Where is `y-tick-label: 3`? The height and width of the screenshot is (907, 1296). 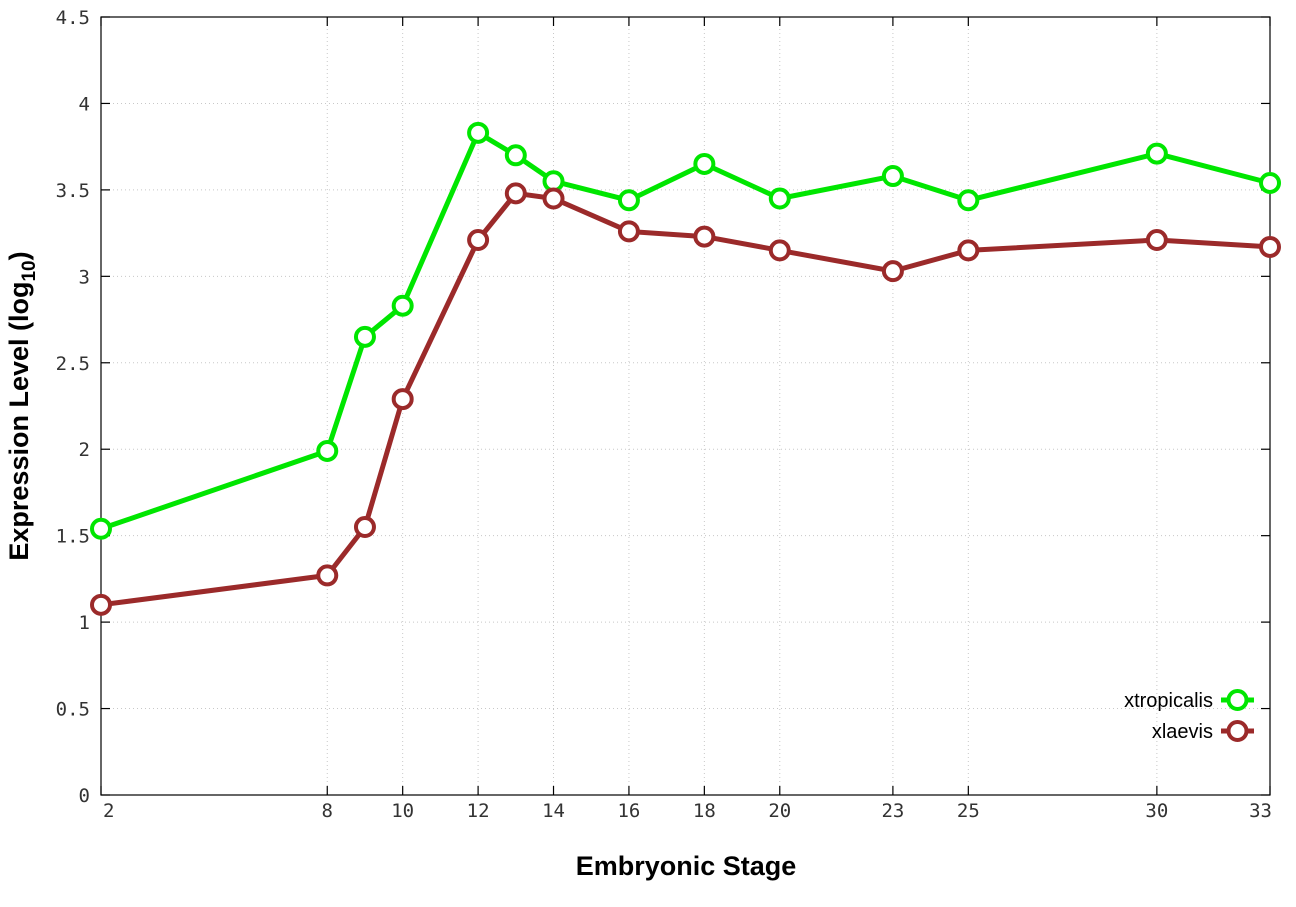
y-tick-label: 3 is located at coordinates (84, 277).